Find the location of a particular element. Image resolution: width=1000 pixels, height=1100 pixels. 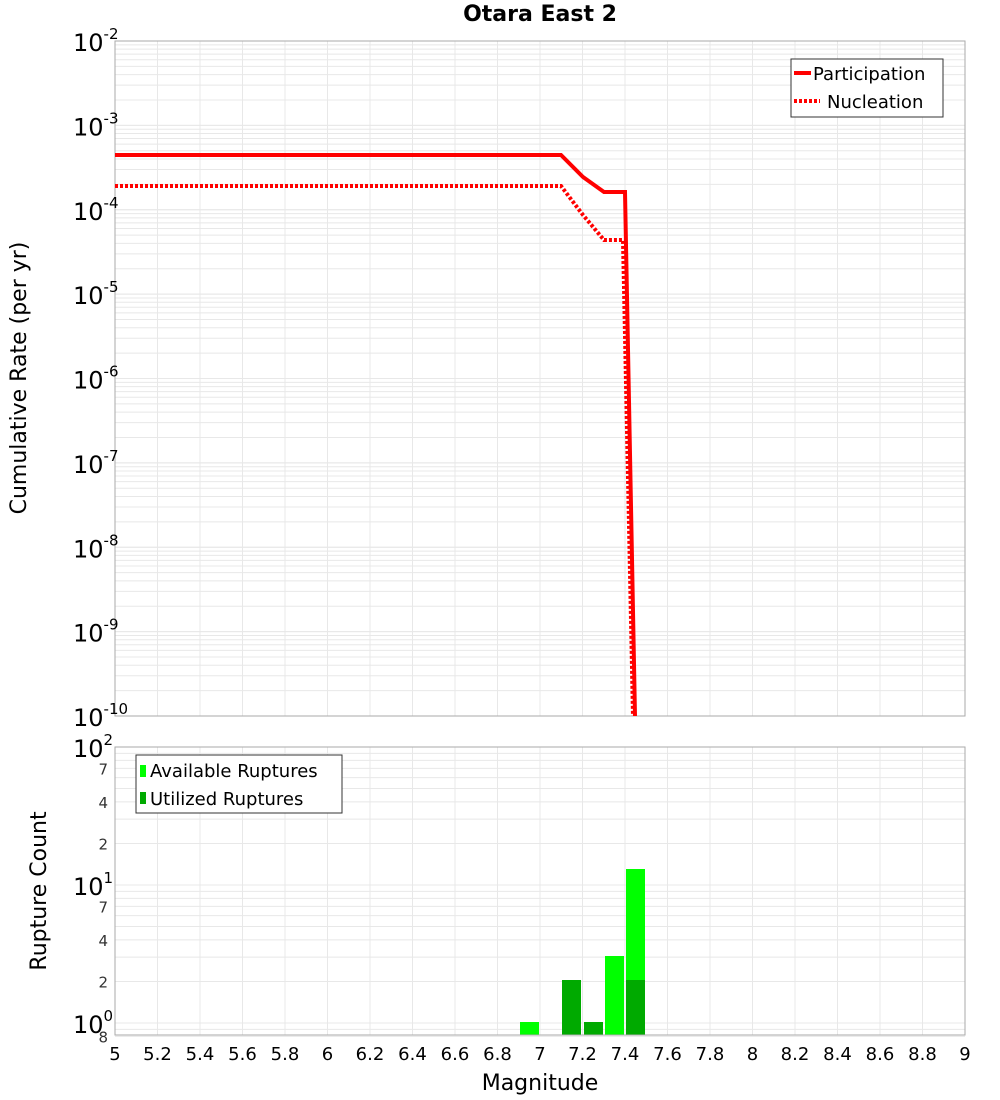

x-tick-label: 6.4 is located at coordinates (412, 1054).